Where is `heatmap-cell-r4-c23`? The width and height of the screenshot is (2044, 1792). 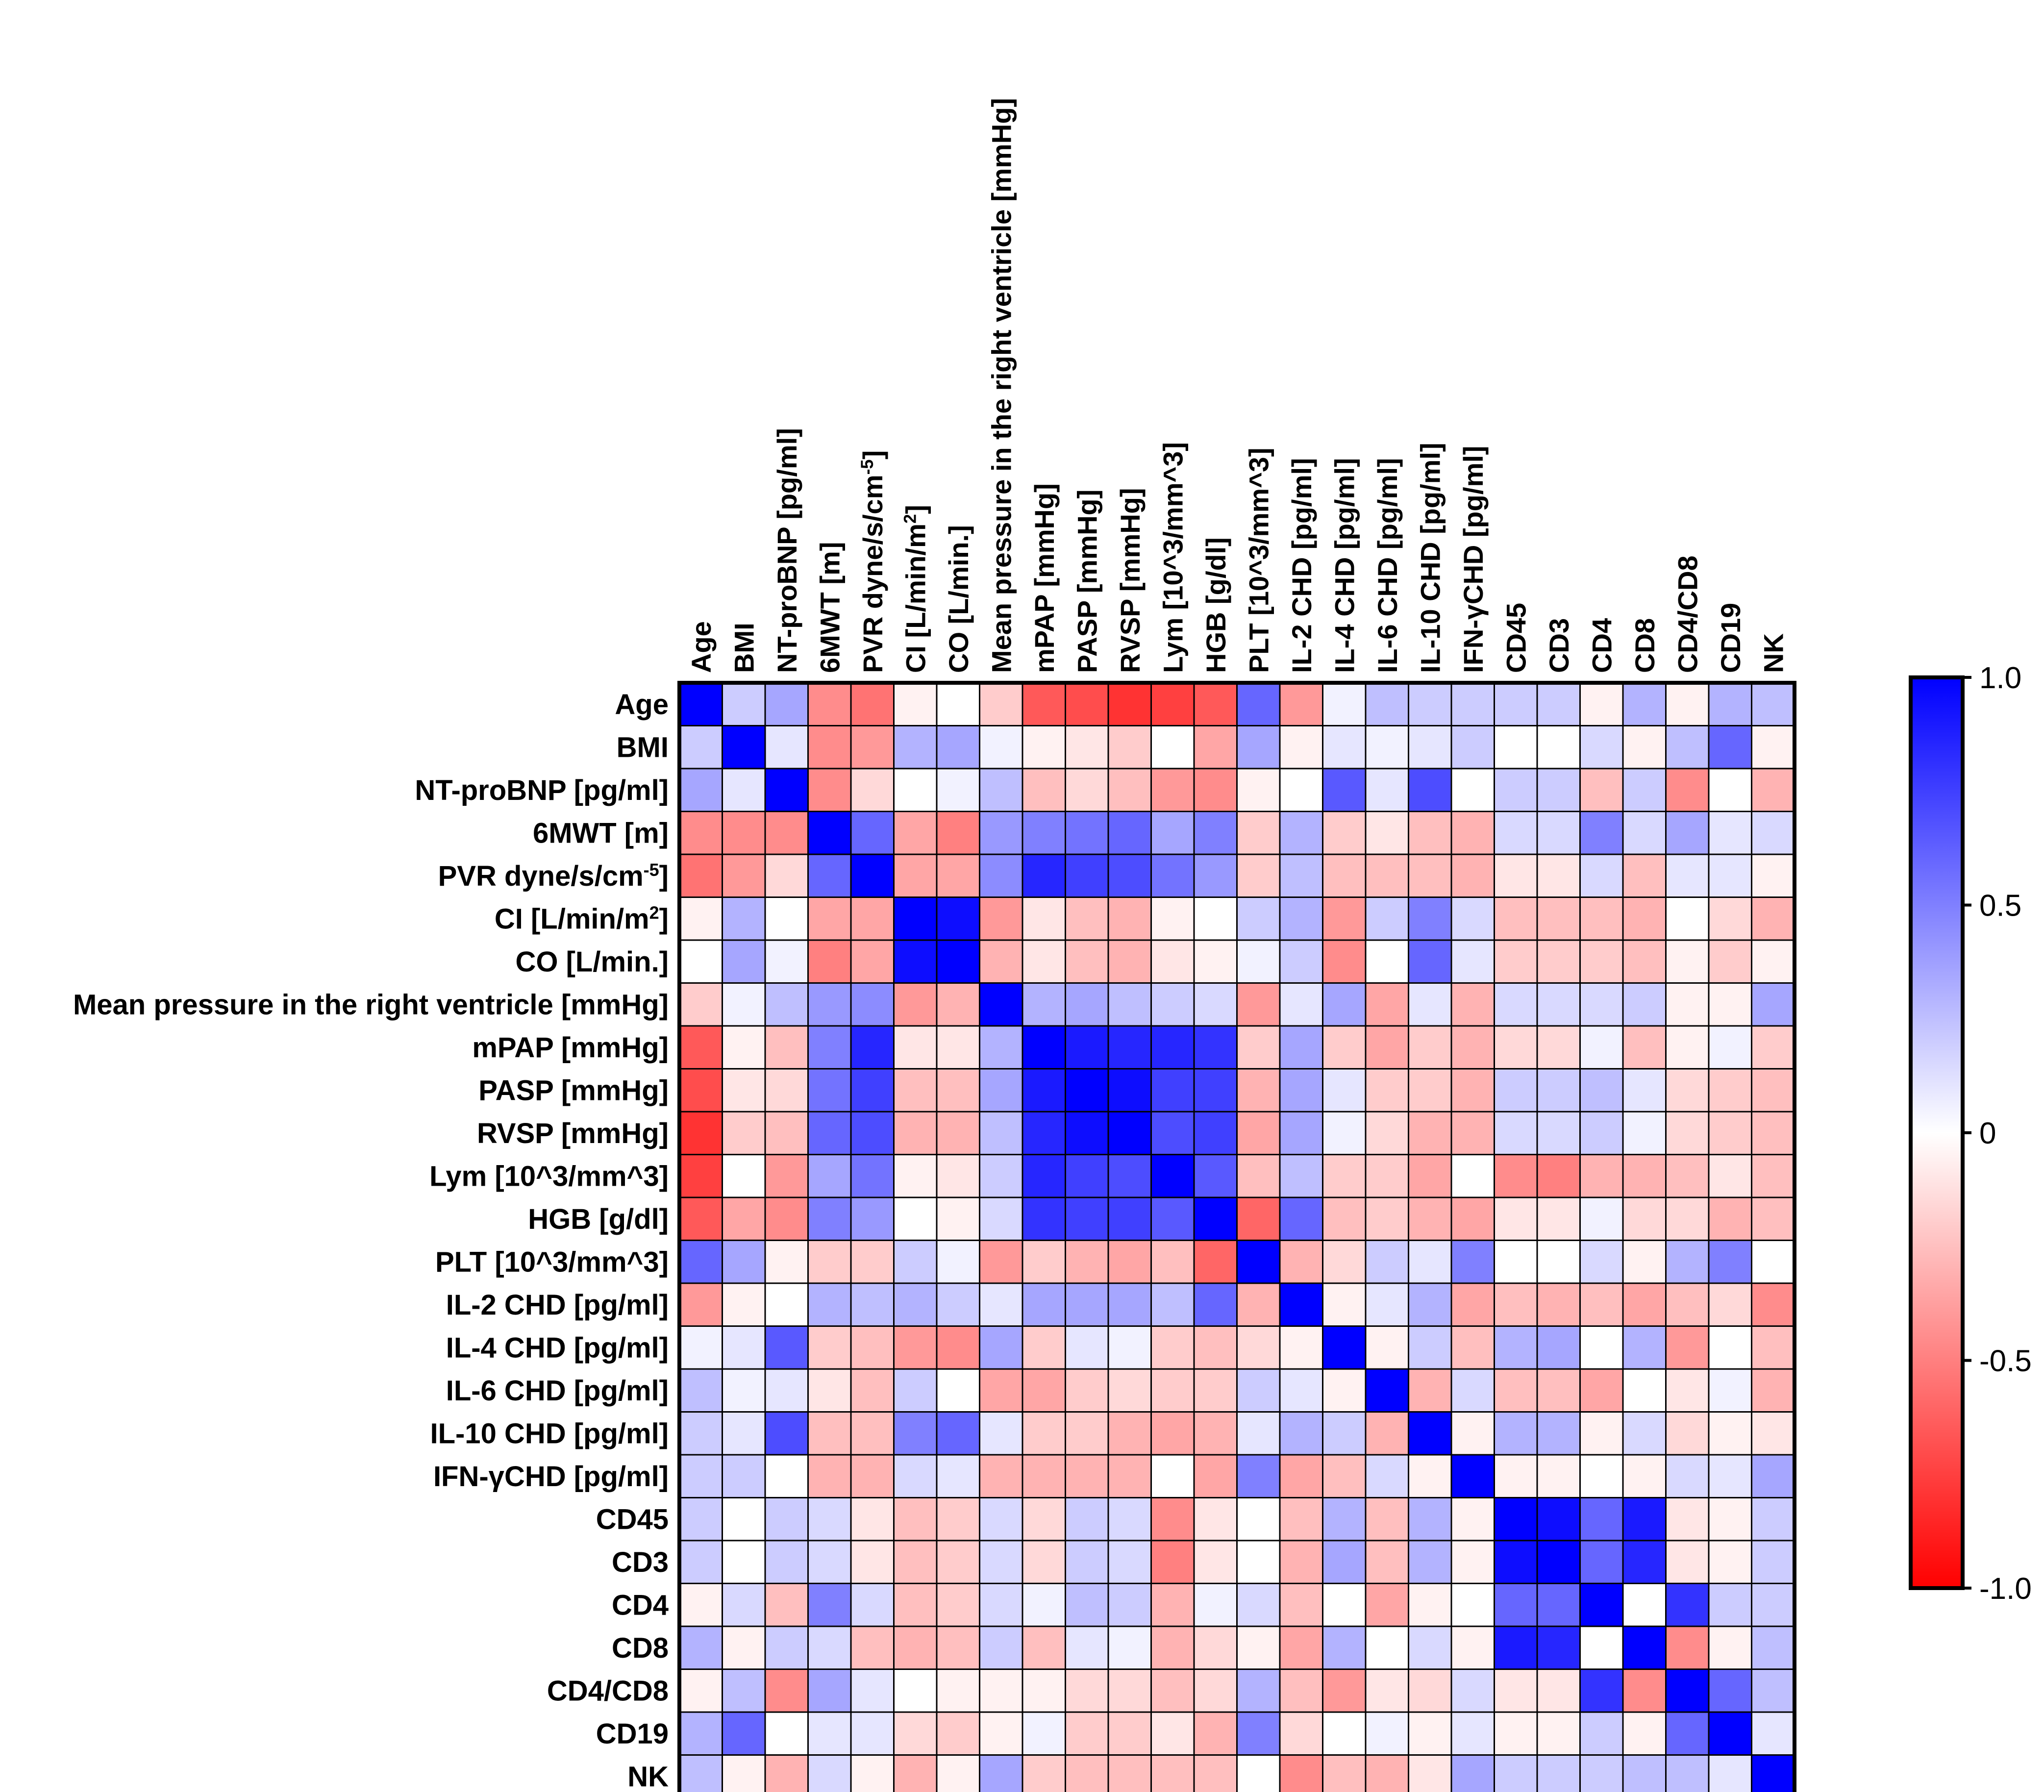 heatmap-cell-r4-c23 is located at coordinates (1687, 875).